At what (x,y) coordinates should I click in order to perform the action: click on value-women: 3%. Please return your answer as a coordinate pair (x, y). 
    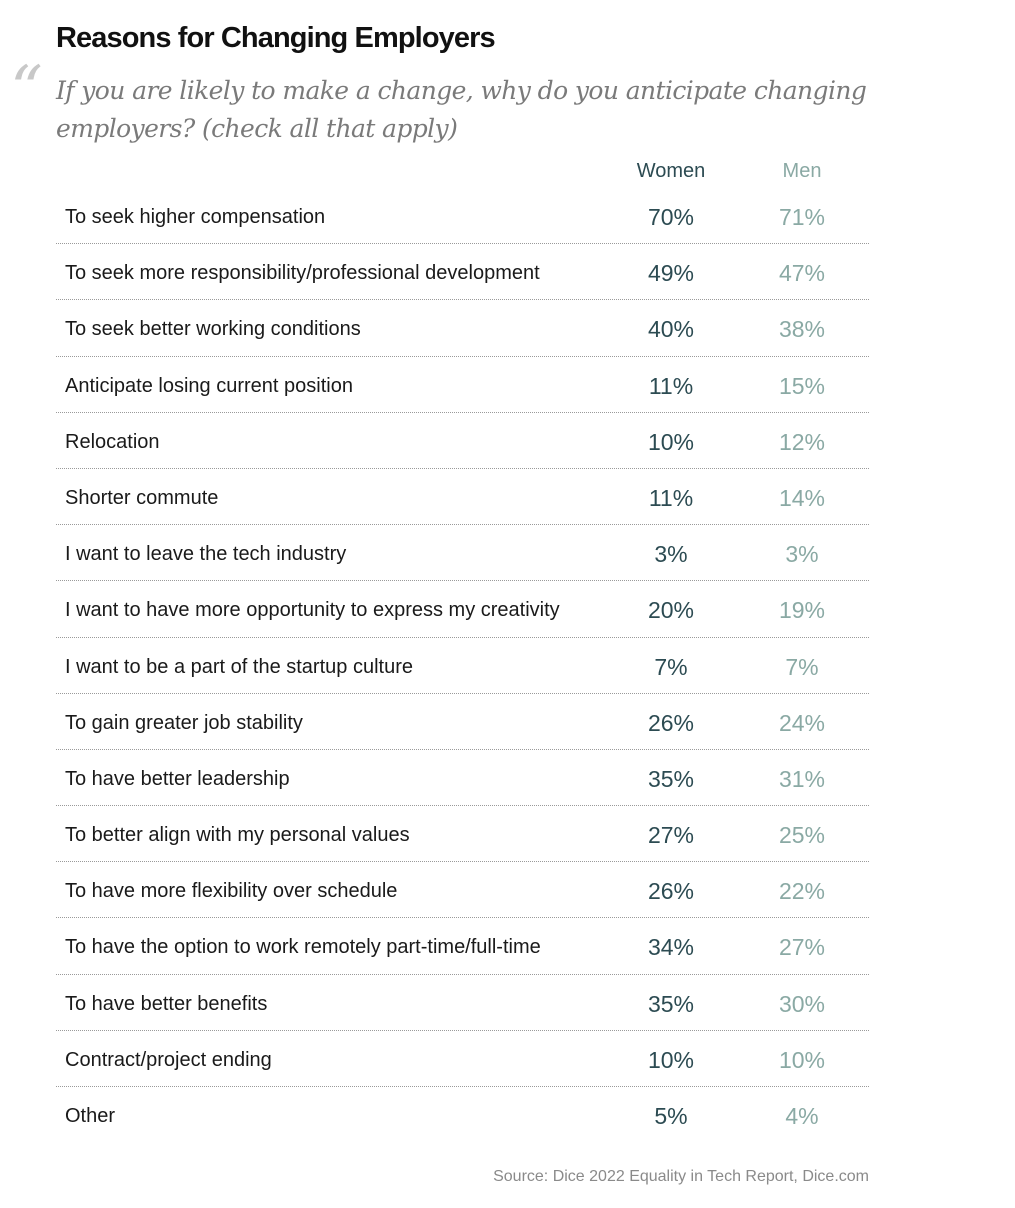
    Looking at the image, I should click on (671, 554).